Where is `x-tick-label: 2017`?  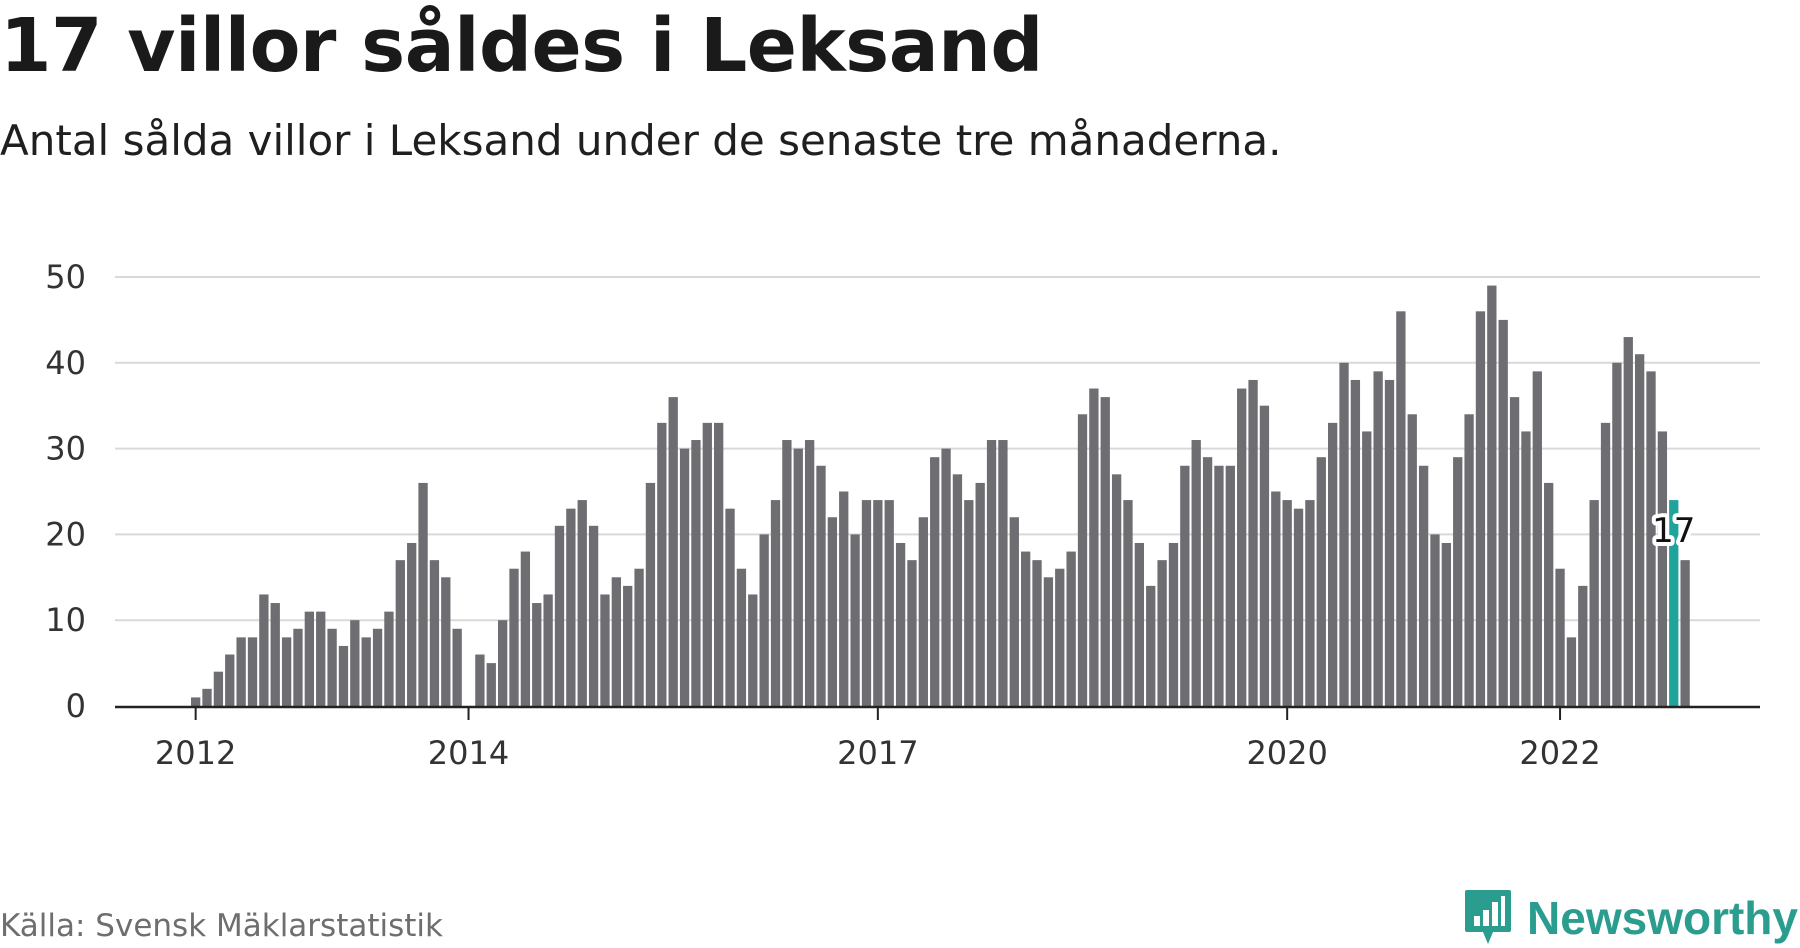 x-tick-label: 2017 is located at coordinates (877, 753).